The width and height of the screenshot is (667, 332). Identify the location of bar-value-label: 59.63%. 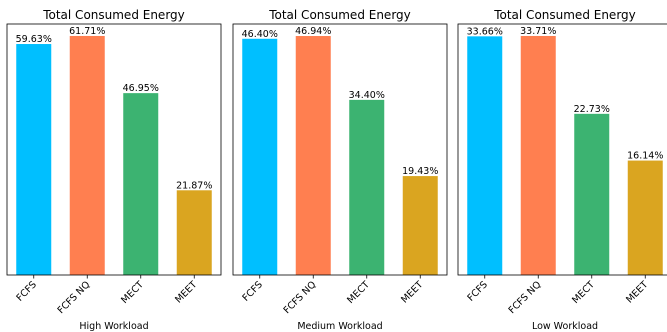
(34, 39).